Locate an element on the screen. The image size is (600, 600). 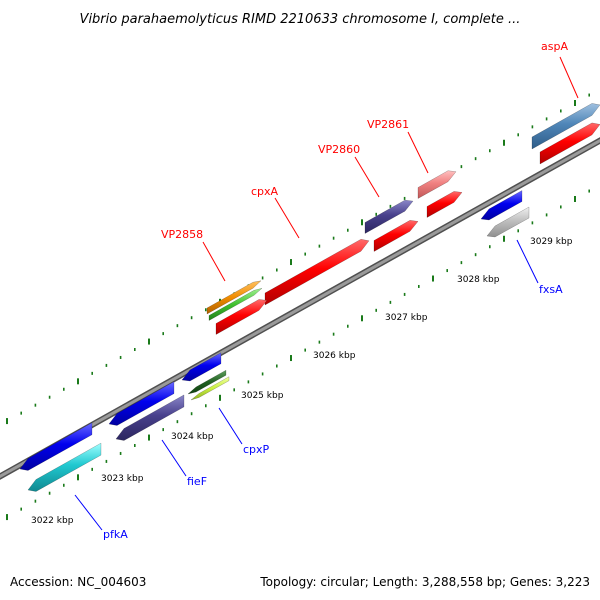
pfkA-leader is located at coordinates (88, 512).